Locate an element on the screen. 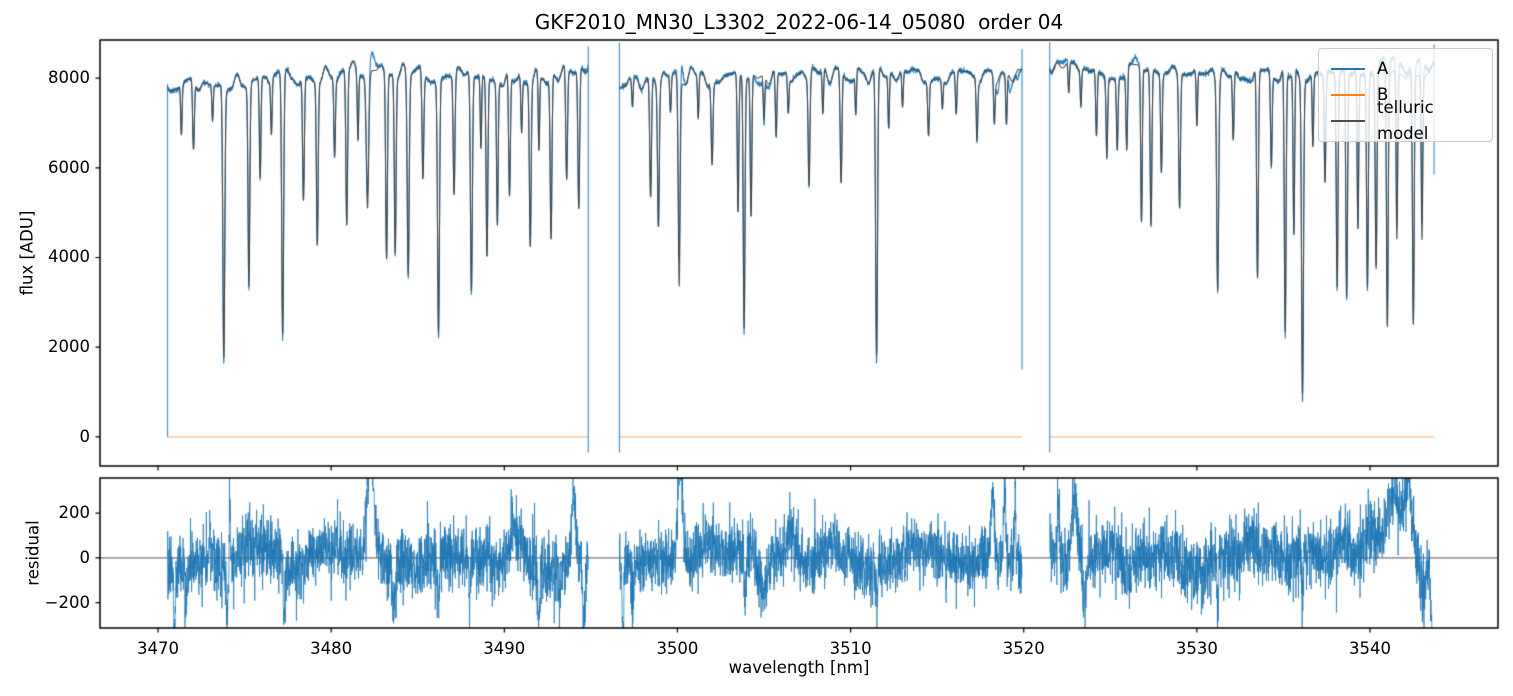 This screenshot has height=696, width=1513. top-y-tick-label-4000: 4000 is located at coordinates (69, 257).